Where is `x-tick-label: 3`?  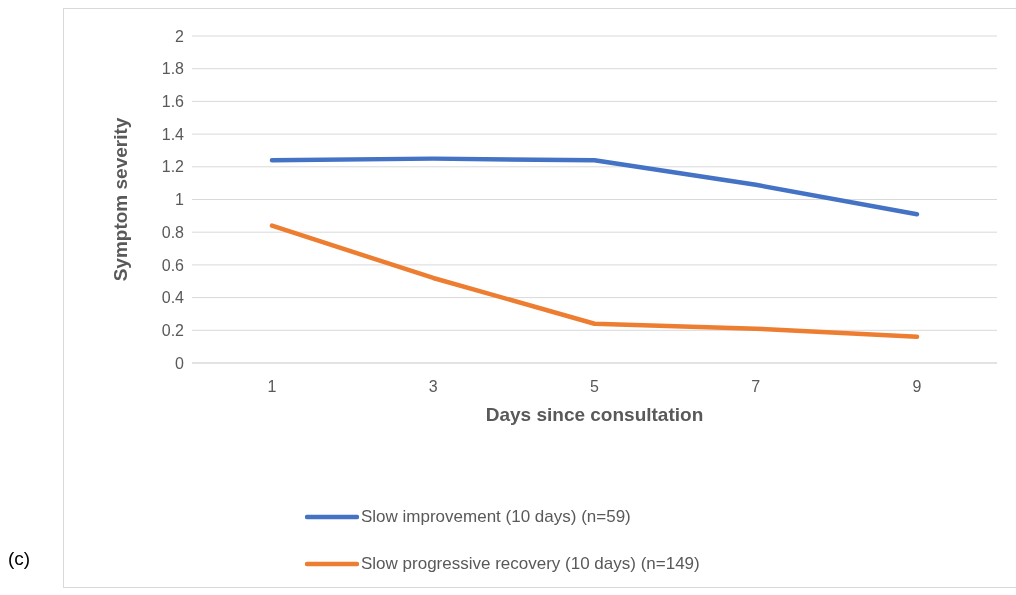 x-tick-label: 3 is located at coordinates (433, 387).